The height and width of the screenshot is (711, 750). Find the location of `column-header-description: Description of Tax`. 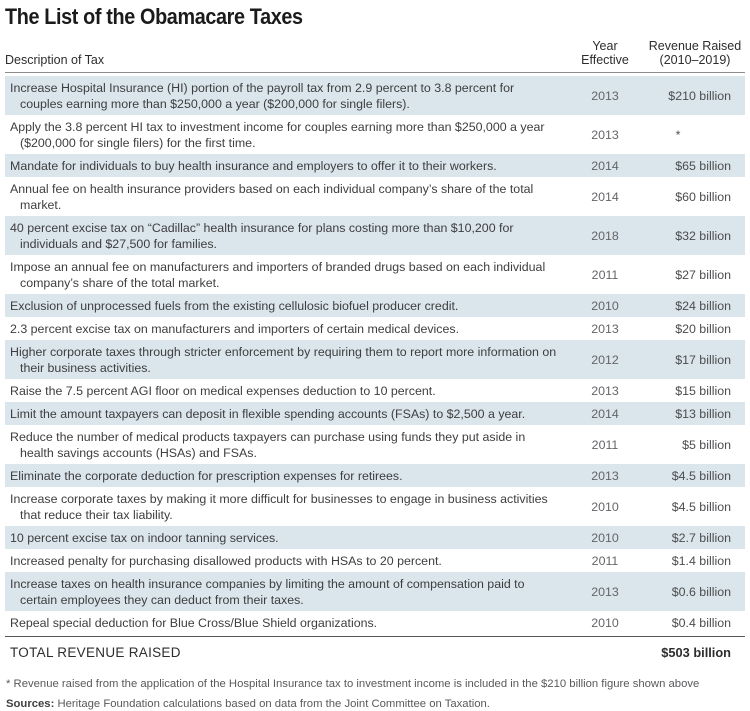

column-header-description: Description of Tax is located at coordinates (55, 60).